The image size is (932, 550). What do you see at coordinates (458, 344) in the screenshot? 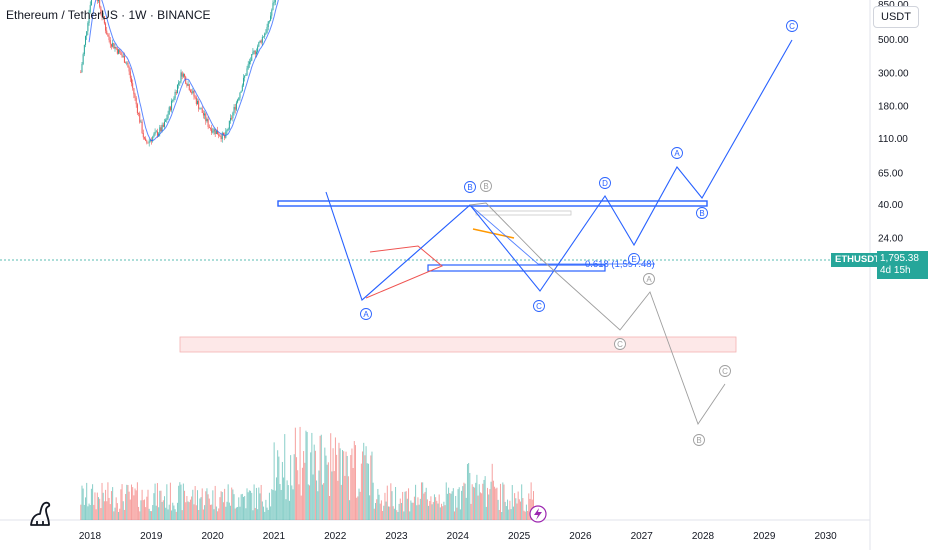
I see `support-zone` at bounding box center [458, 344].